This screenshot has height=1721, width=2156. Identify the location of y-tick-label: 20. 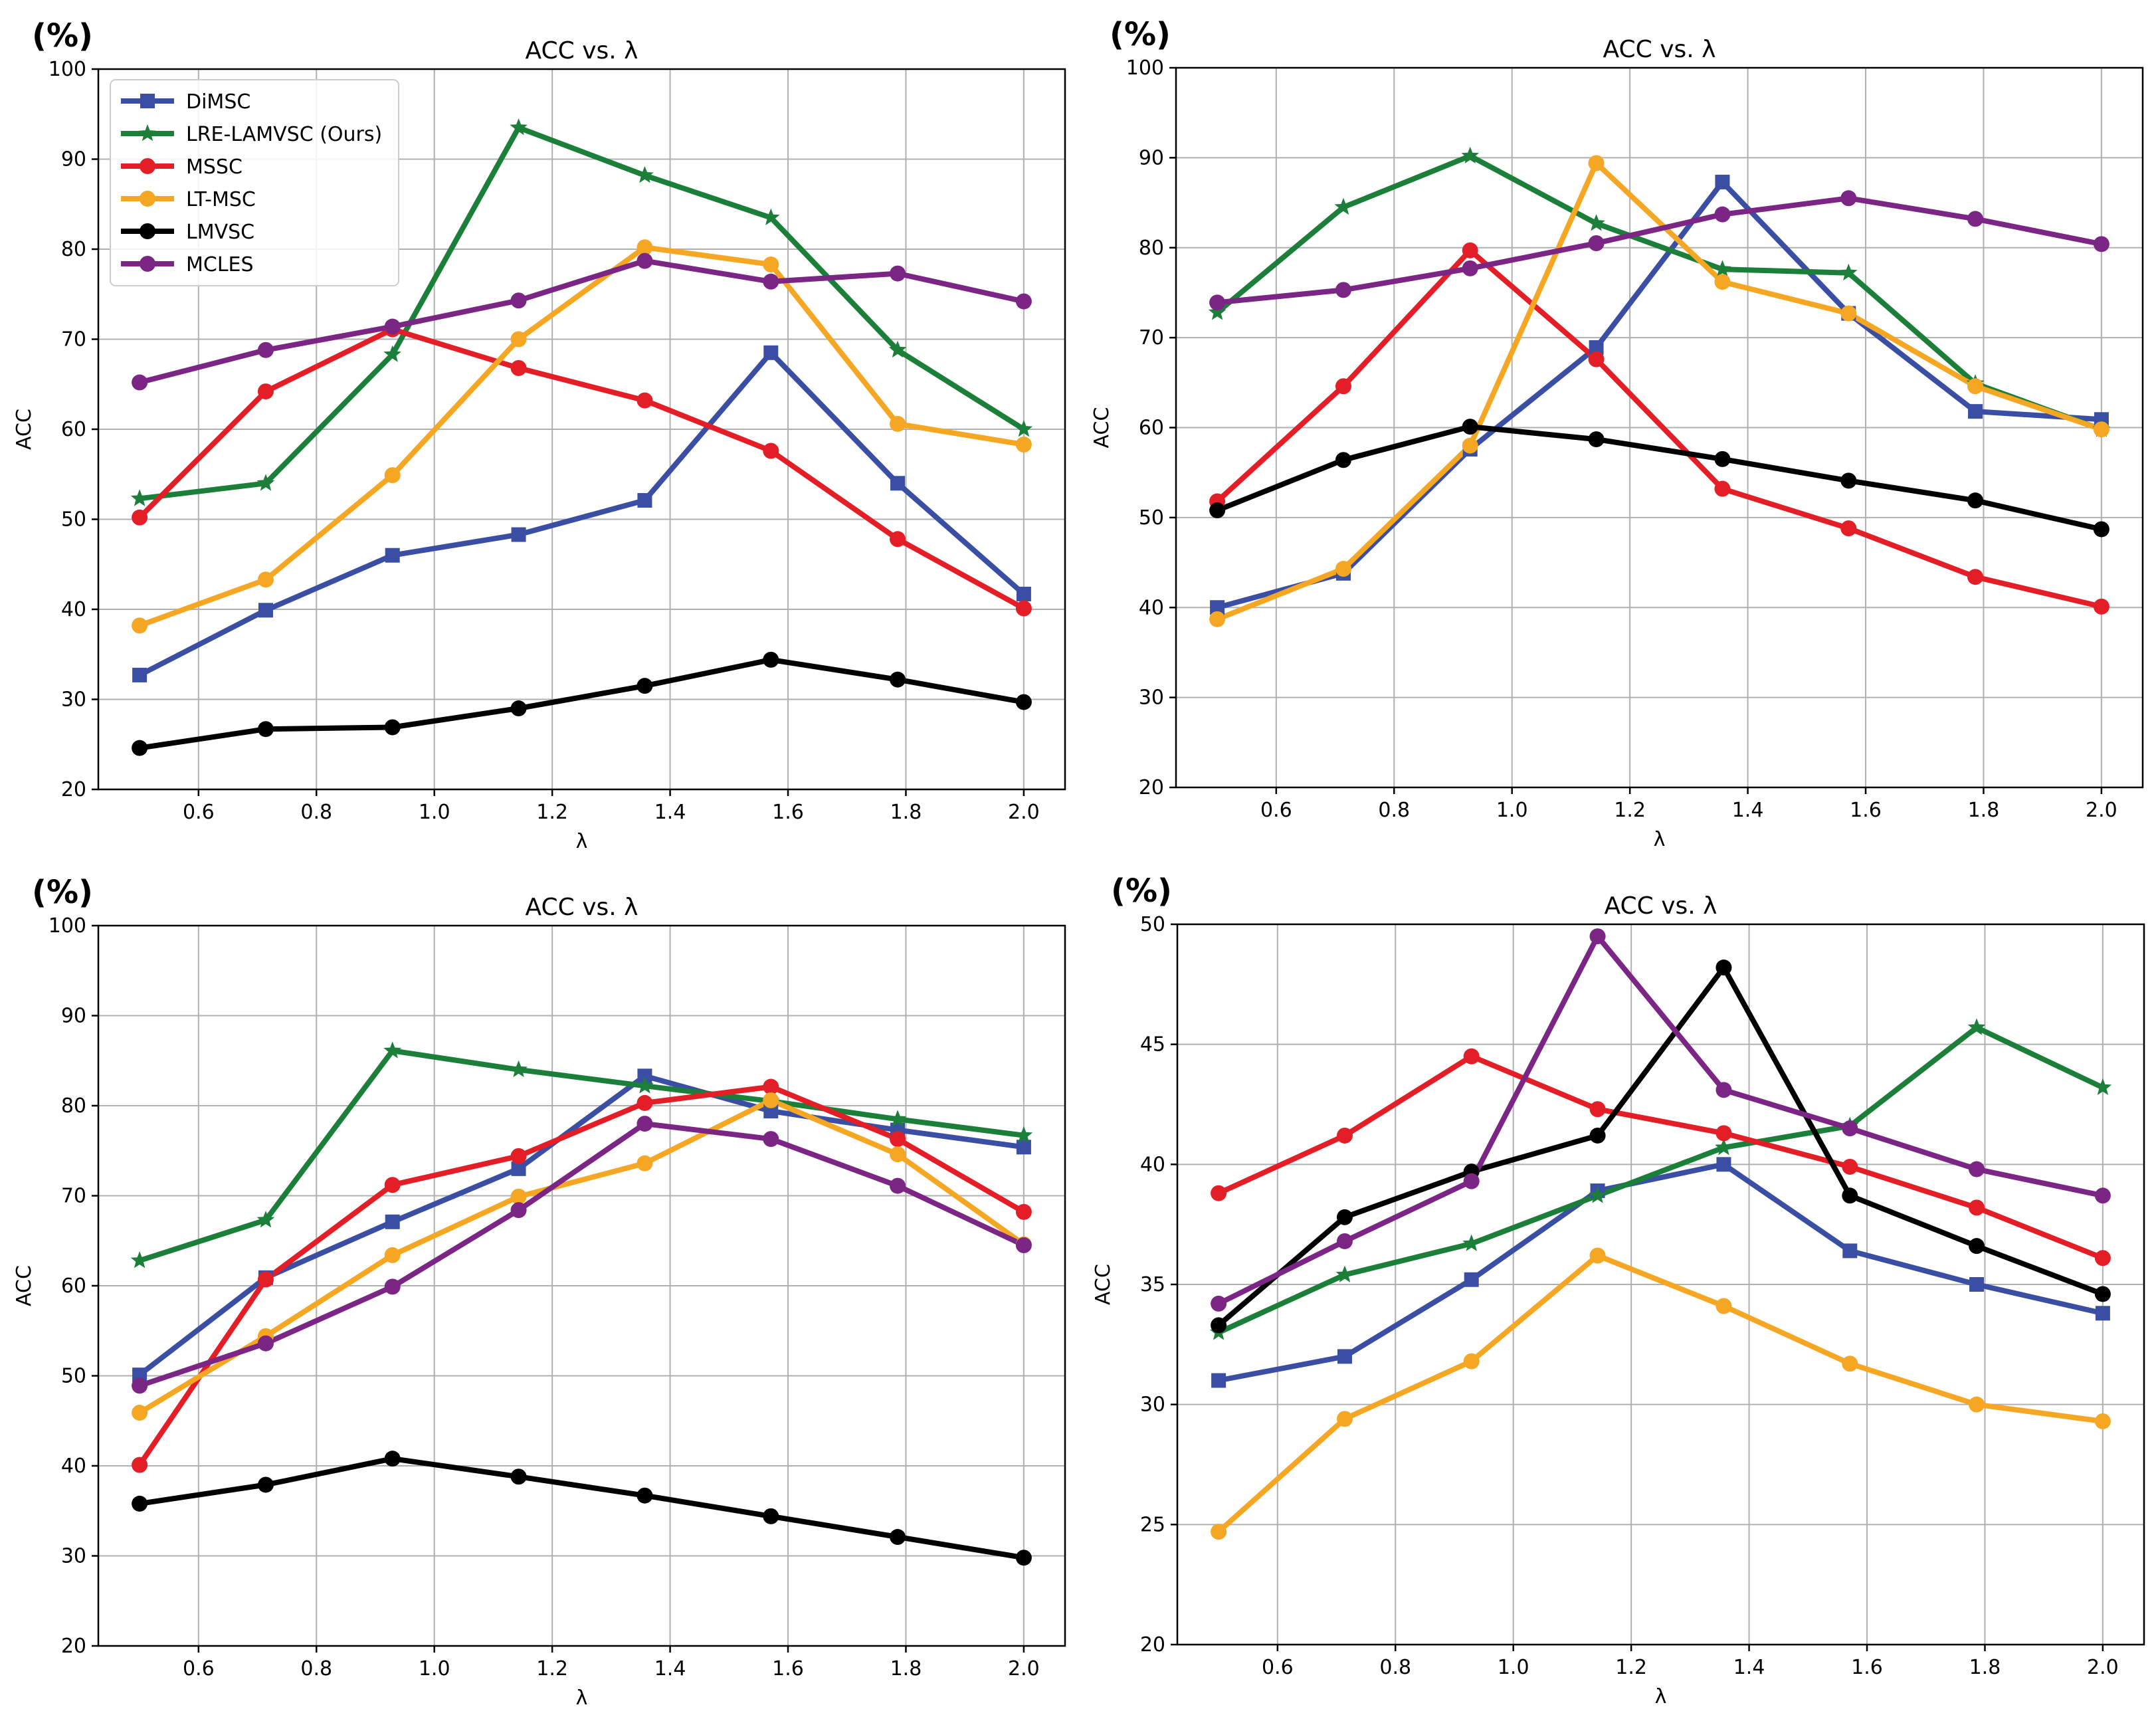
(1151, 787).